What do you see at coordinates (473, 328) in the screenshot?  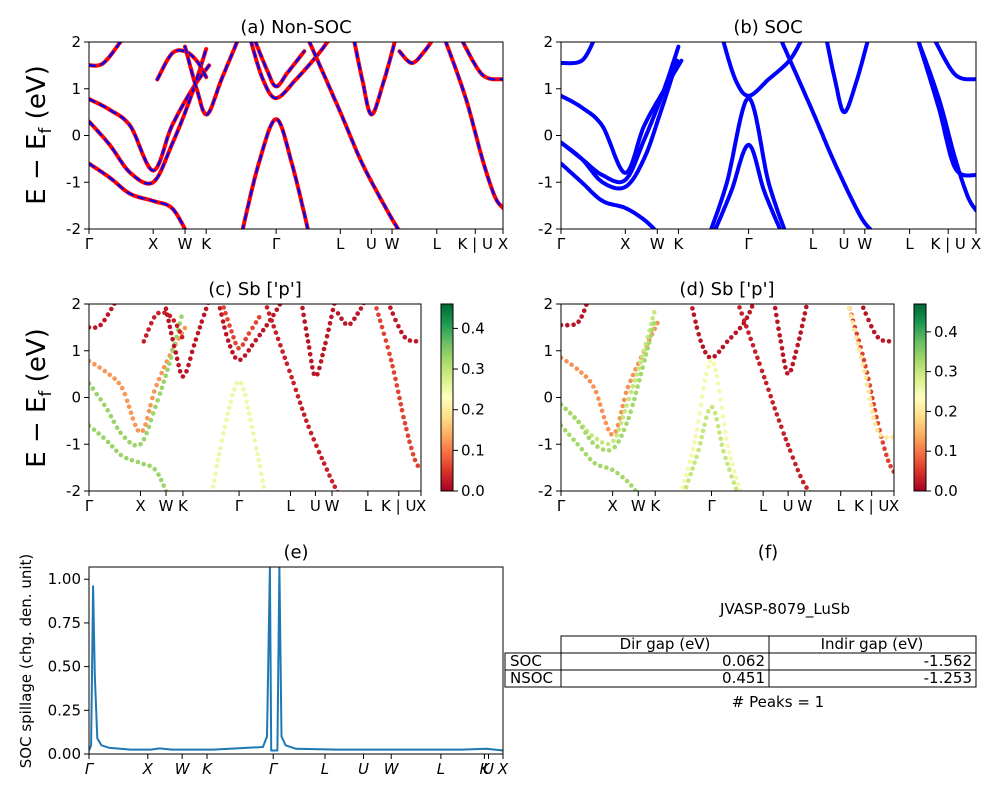 I see `panel-c-colorbar-tick-label: 0.4` at bounding box center [473, 328].